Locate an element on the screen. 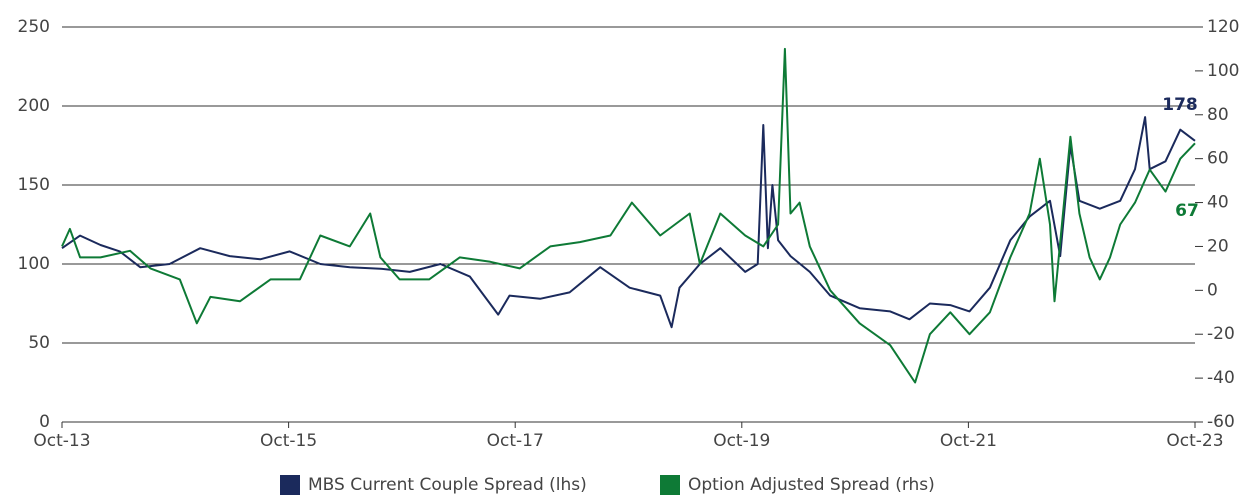  x-tick-label: Oct-17 is located at coordinates (515, 441).